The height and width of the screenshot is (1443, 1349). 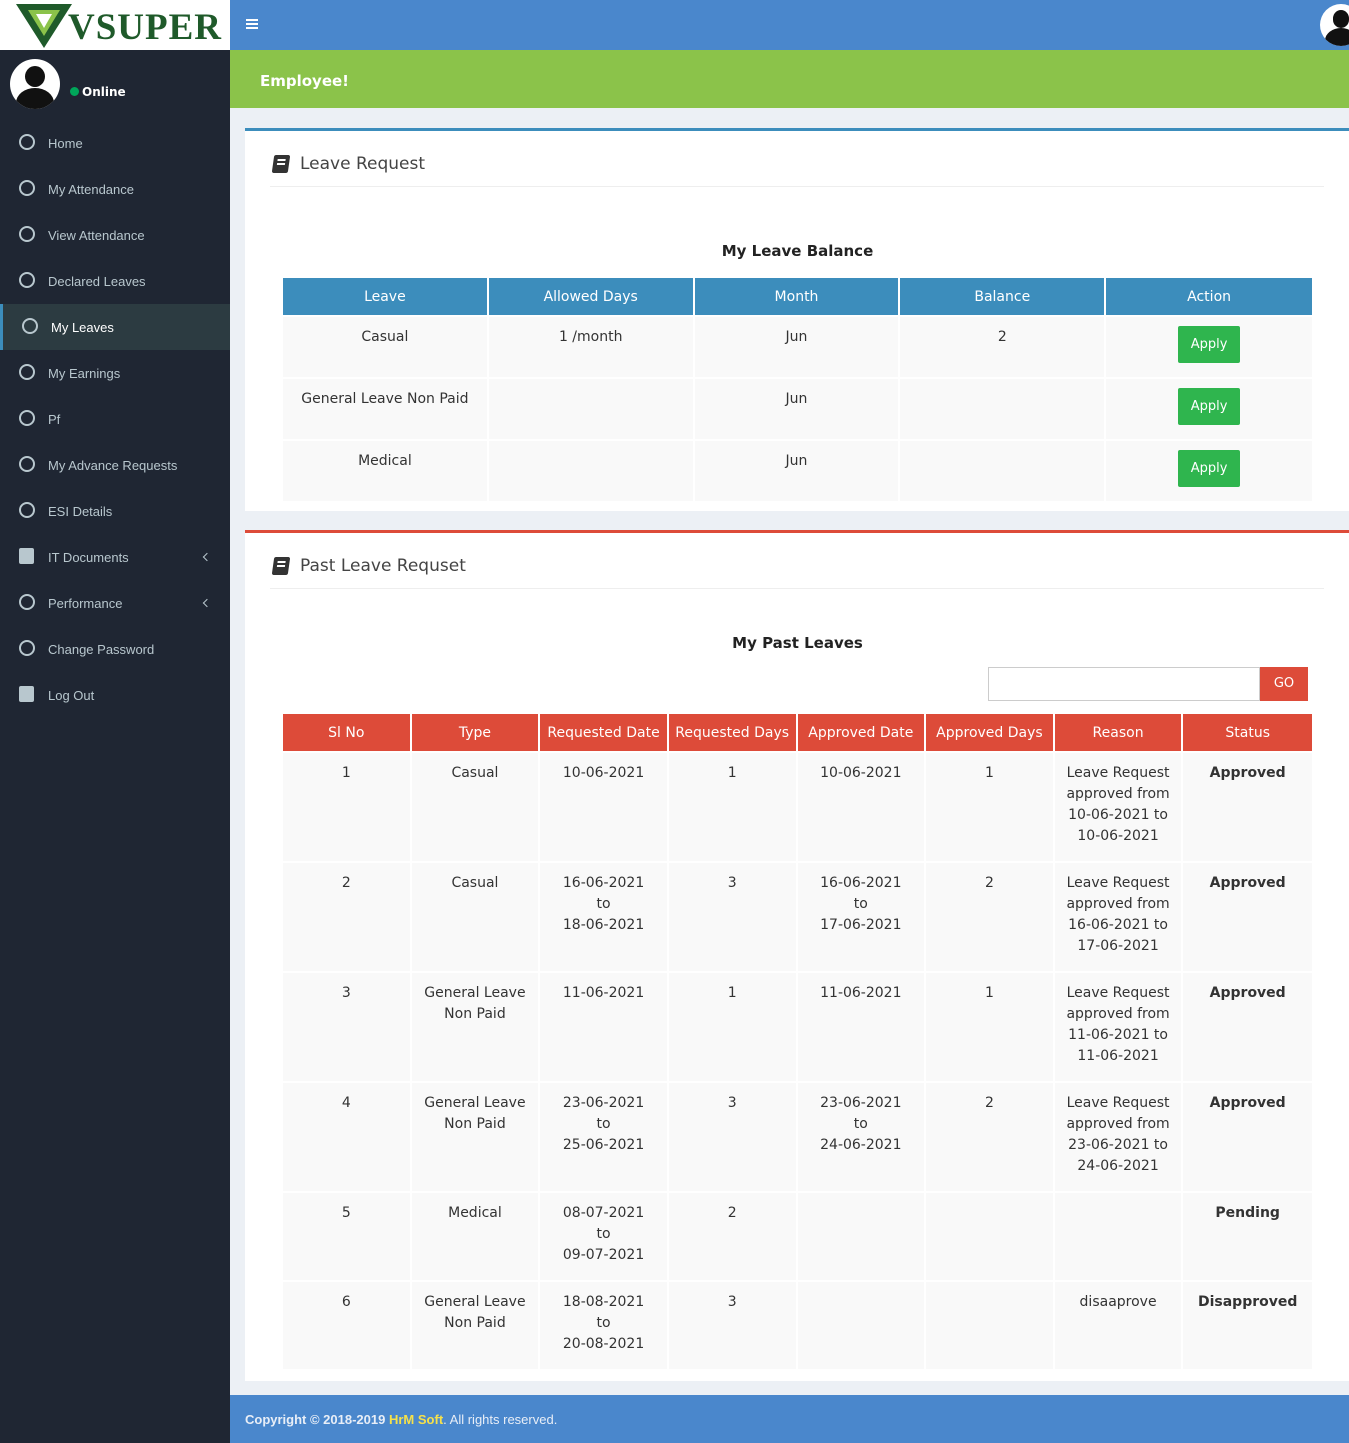 I want to click on banner: Employee!, so click(x=789, y=79).